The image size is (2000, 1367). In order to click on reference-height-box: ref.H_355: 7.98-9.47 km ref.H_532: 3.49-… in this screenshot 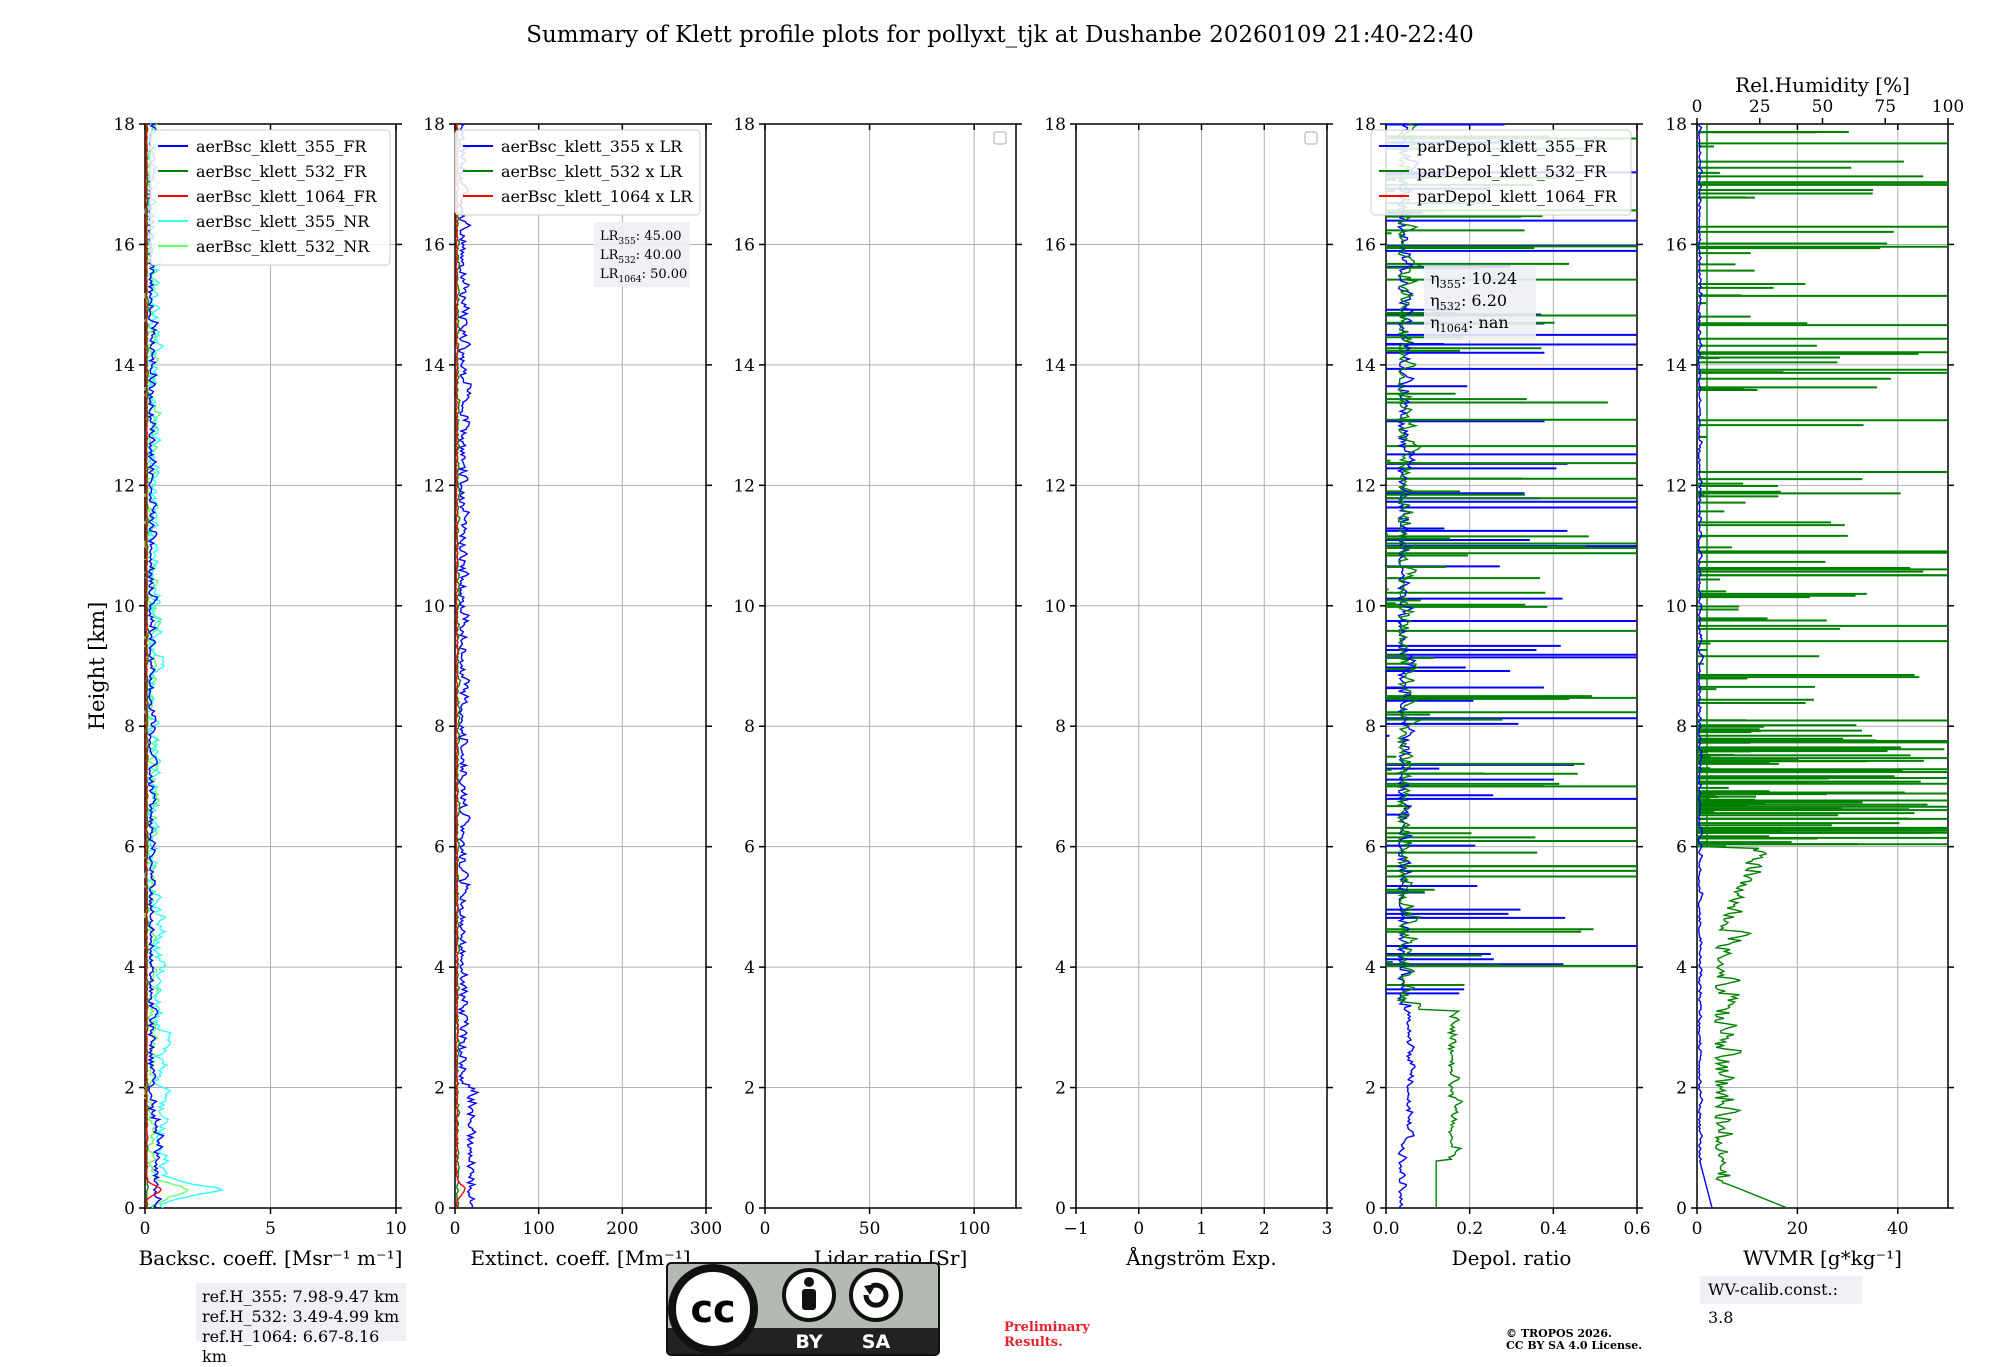, I will do `click(301, 1324)`.